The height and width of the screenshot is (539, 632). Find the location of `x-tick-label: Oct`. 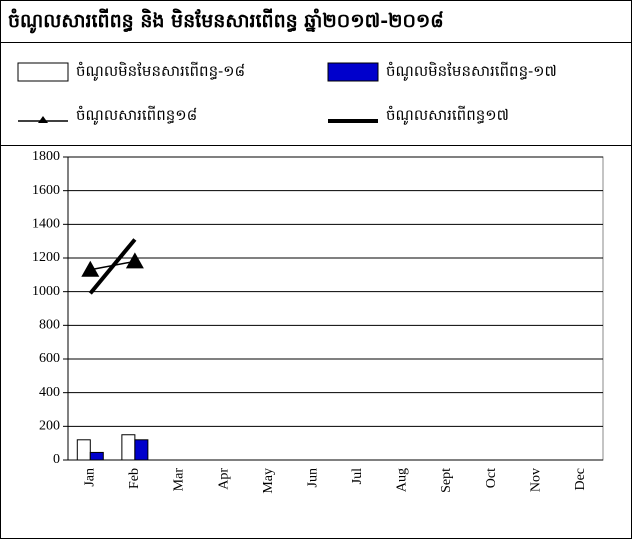

x-tick-label: Oct is located at coordinates (491, 478).